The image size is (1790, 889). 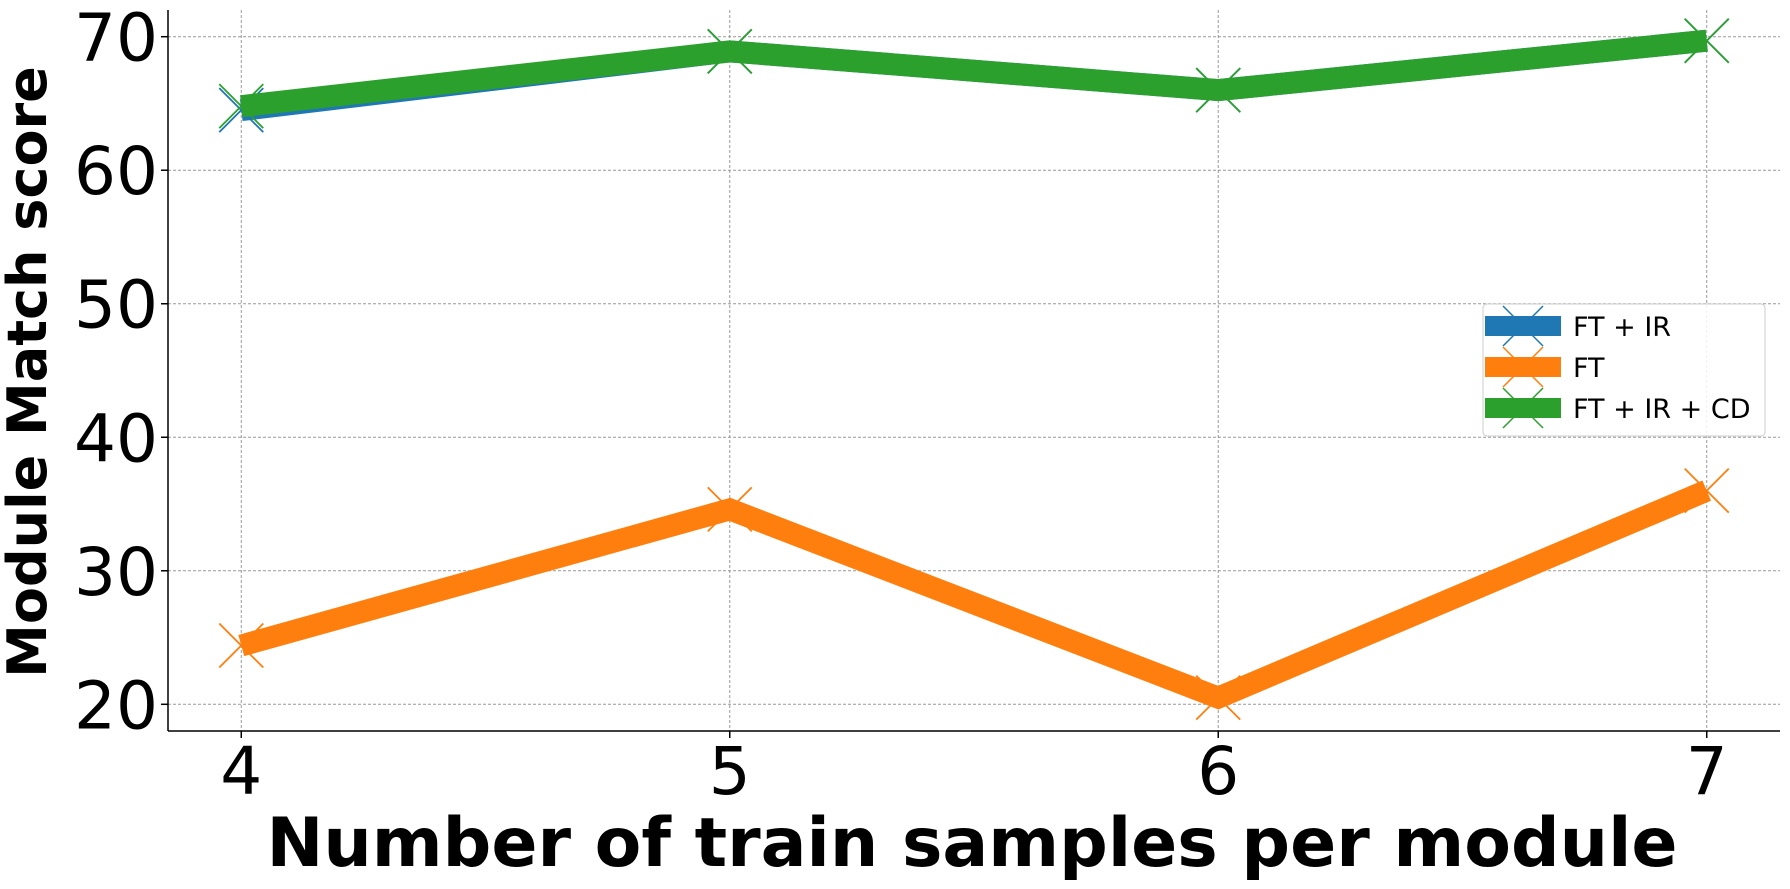 What do you see at coordinates (1218, 771) in the screenshot?
I see `x-tick-label: 6` at bounding box center [1218, 771].